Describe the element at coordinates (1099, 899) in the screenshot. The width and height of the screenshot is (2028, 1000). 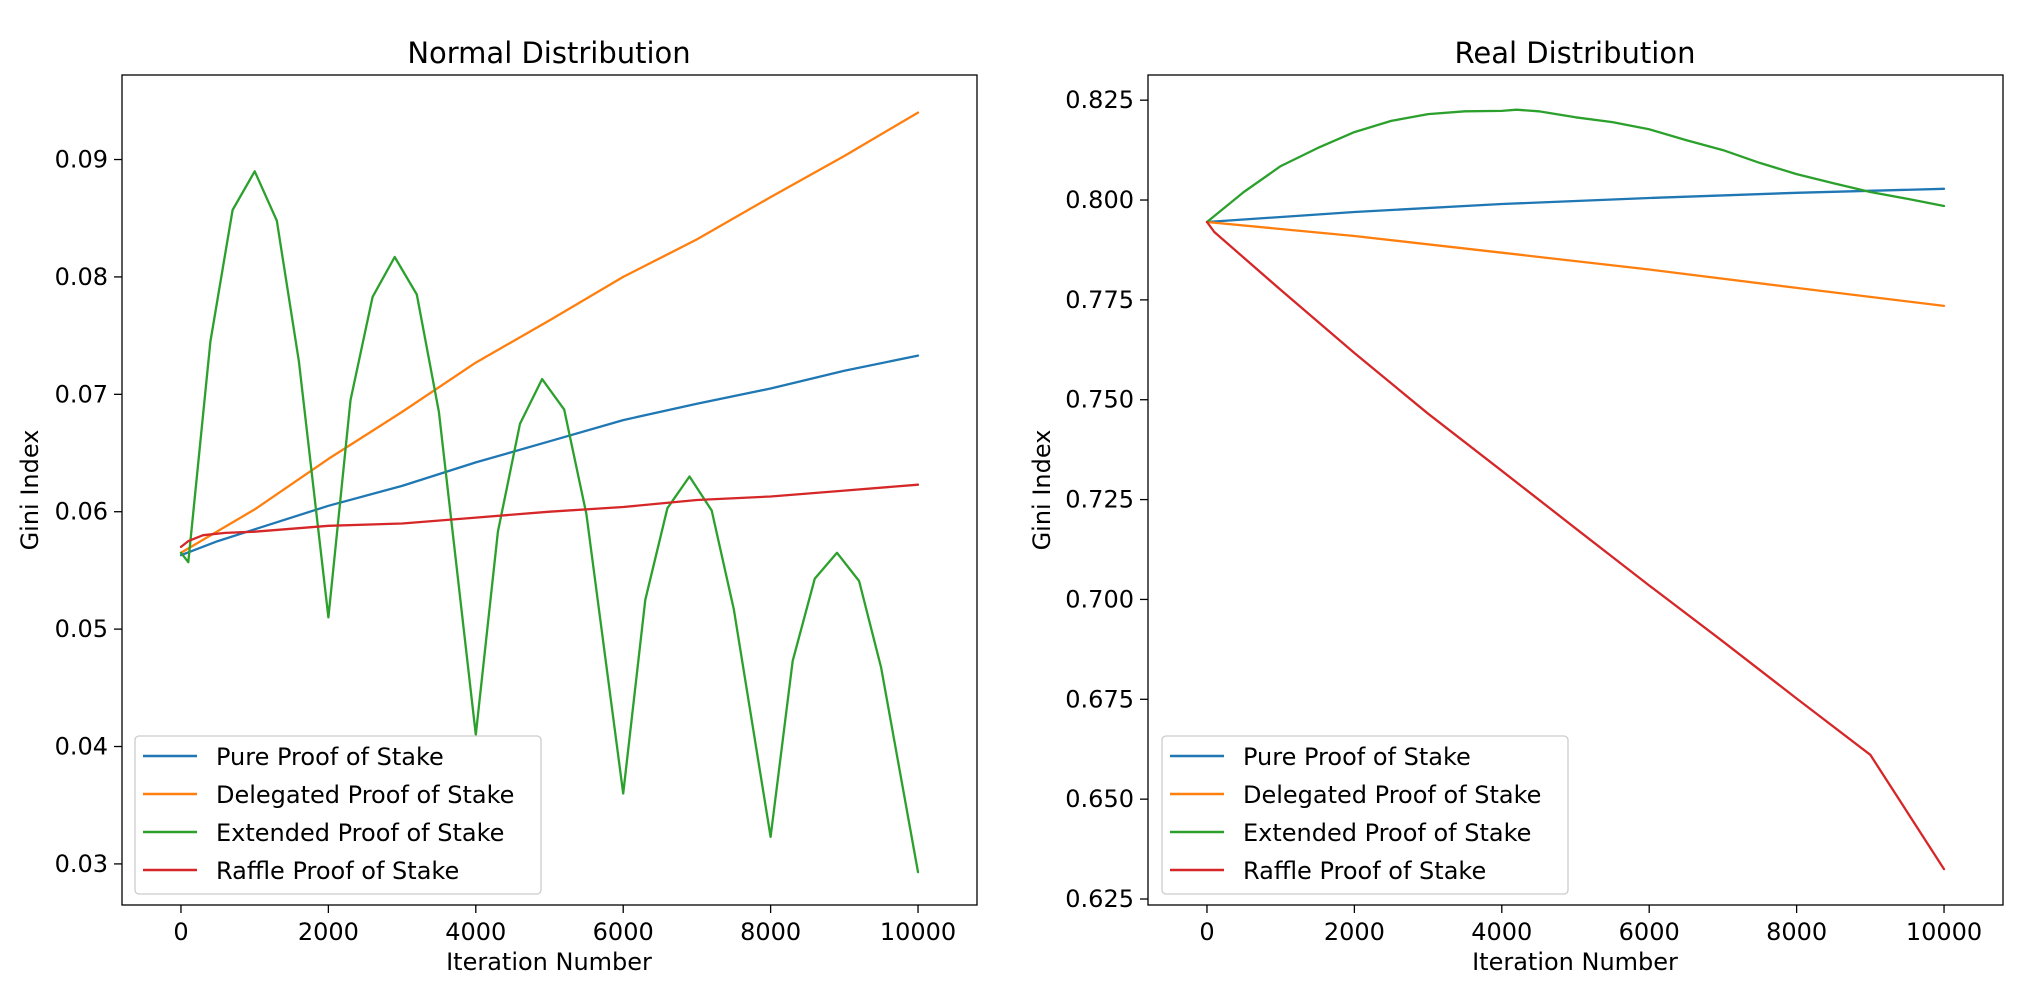
I see `y-tick-label: 0.625` at that location.